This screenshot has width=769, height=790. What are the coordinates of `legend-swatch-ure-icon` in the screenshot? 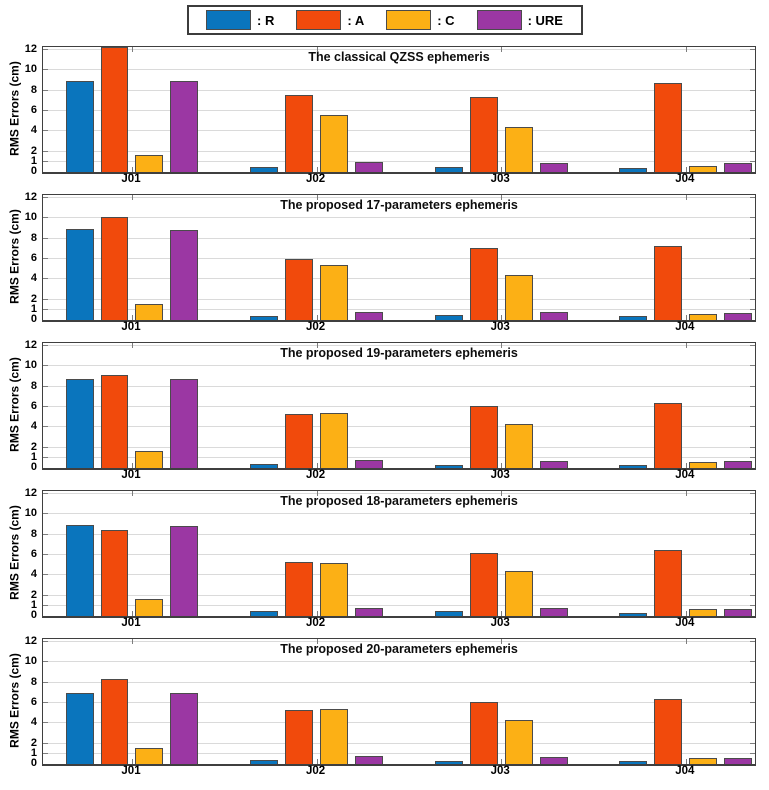 It's located at (499, 20).